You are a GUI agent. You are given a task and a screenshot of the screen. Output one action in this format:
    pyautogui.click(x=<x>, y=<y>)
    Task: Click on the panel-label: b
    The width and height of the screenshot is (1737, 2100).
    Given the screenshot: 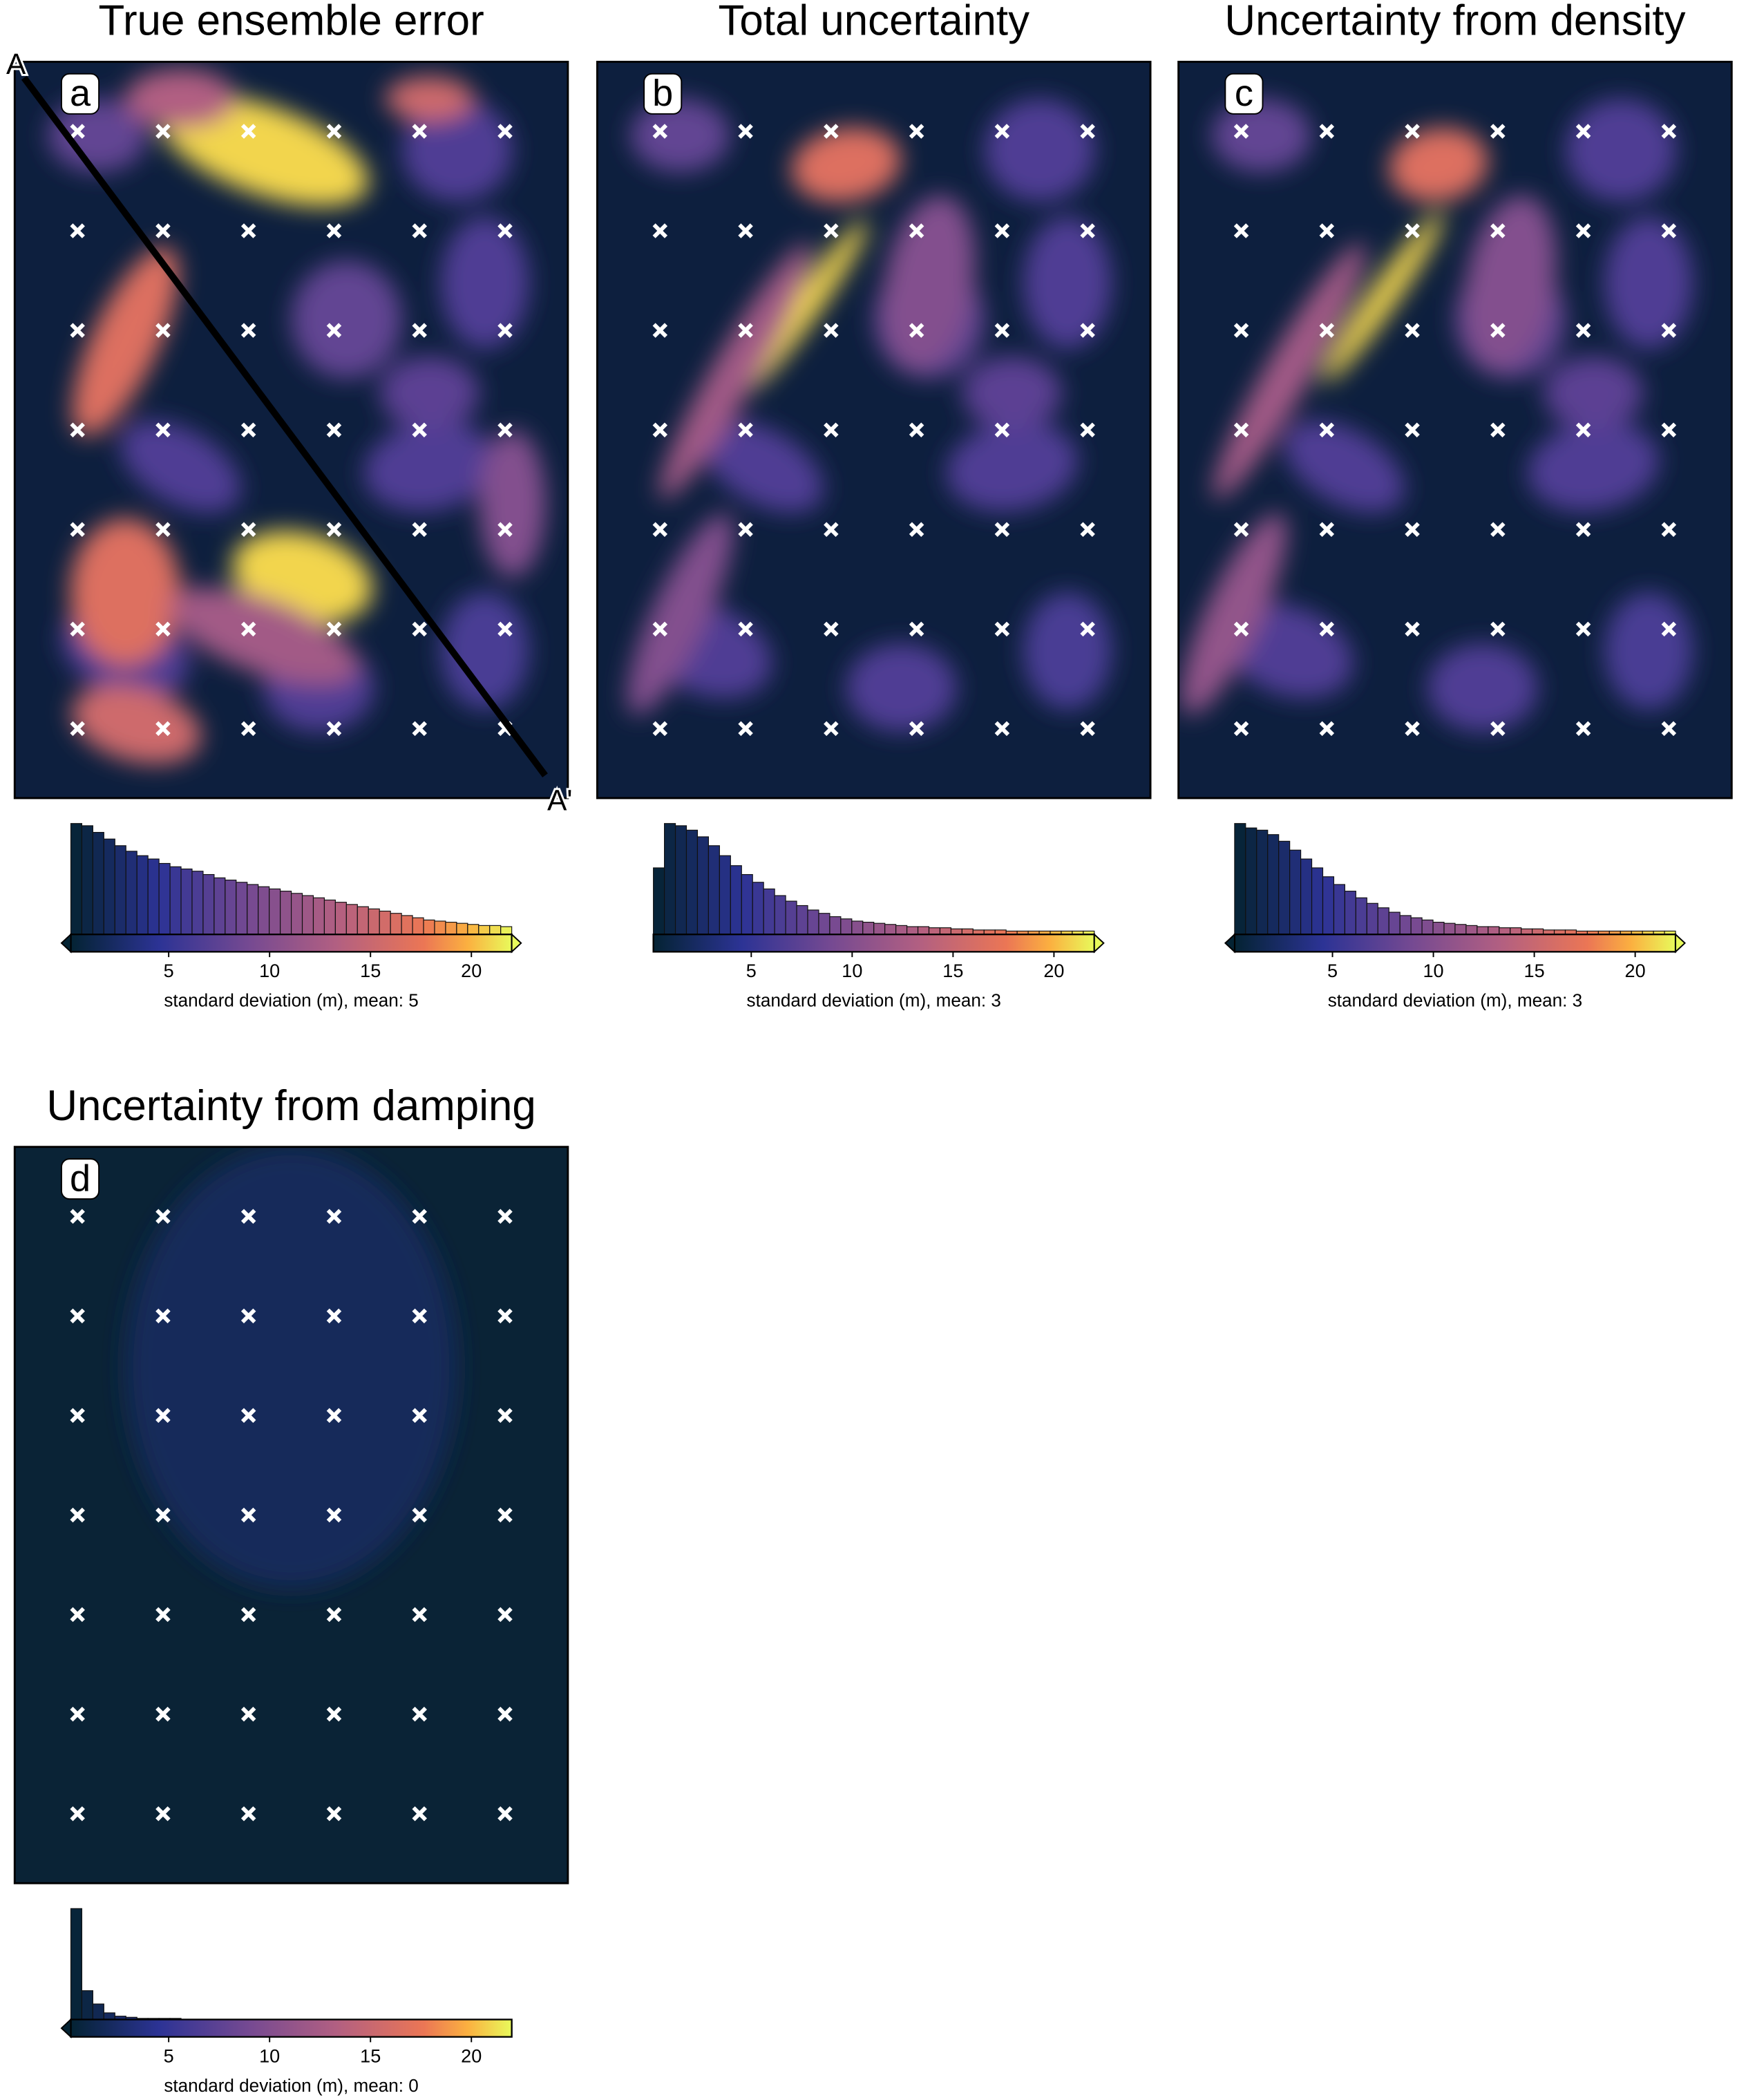 What is the action you would take?
    pyautogui.click(x=662, y=93)
    